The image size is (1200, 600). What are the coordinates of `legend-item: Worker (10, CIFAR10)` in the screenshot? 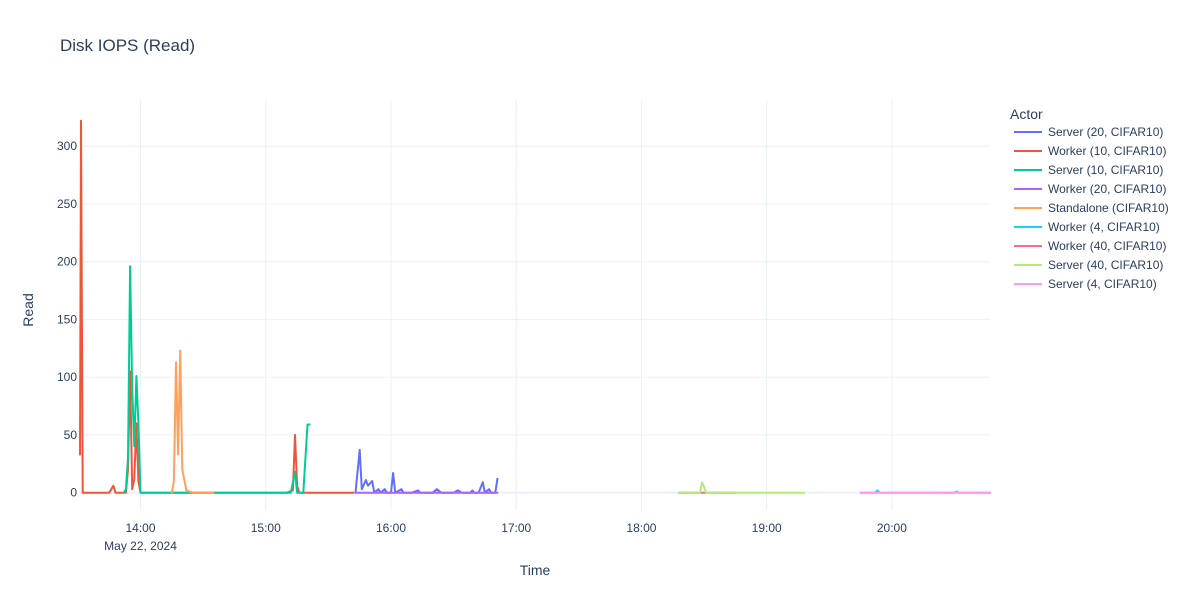 It's located at (1090, 151).